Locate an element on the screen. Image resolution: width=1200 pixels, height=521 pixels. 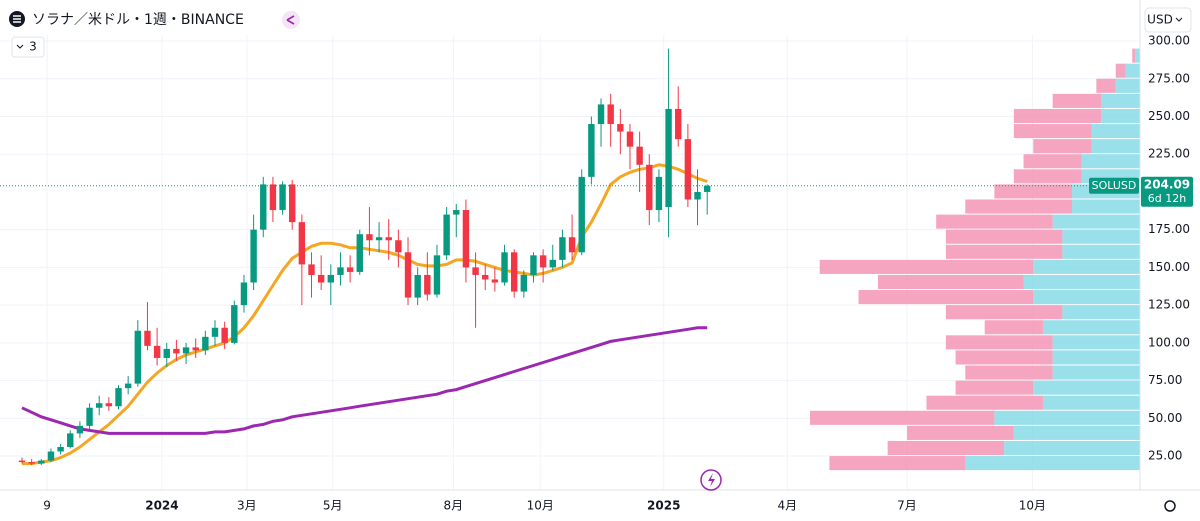
event-bolt is located at coordinates (711, 480).